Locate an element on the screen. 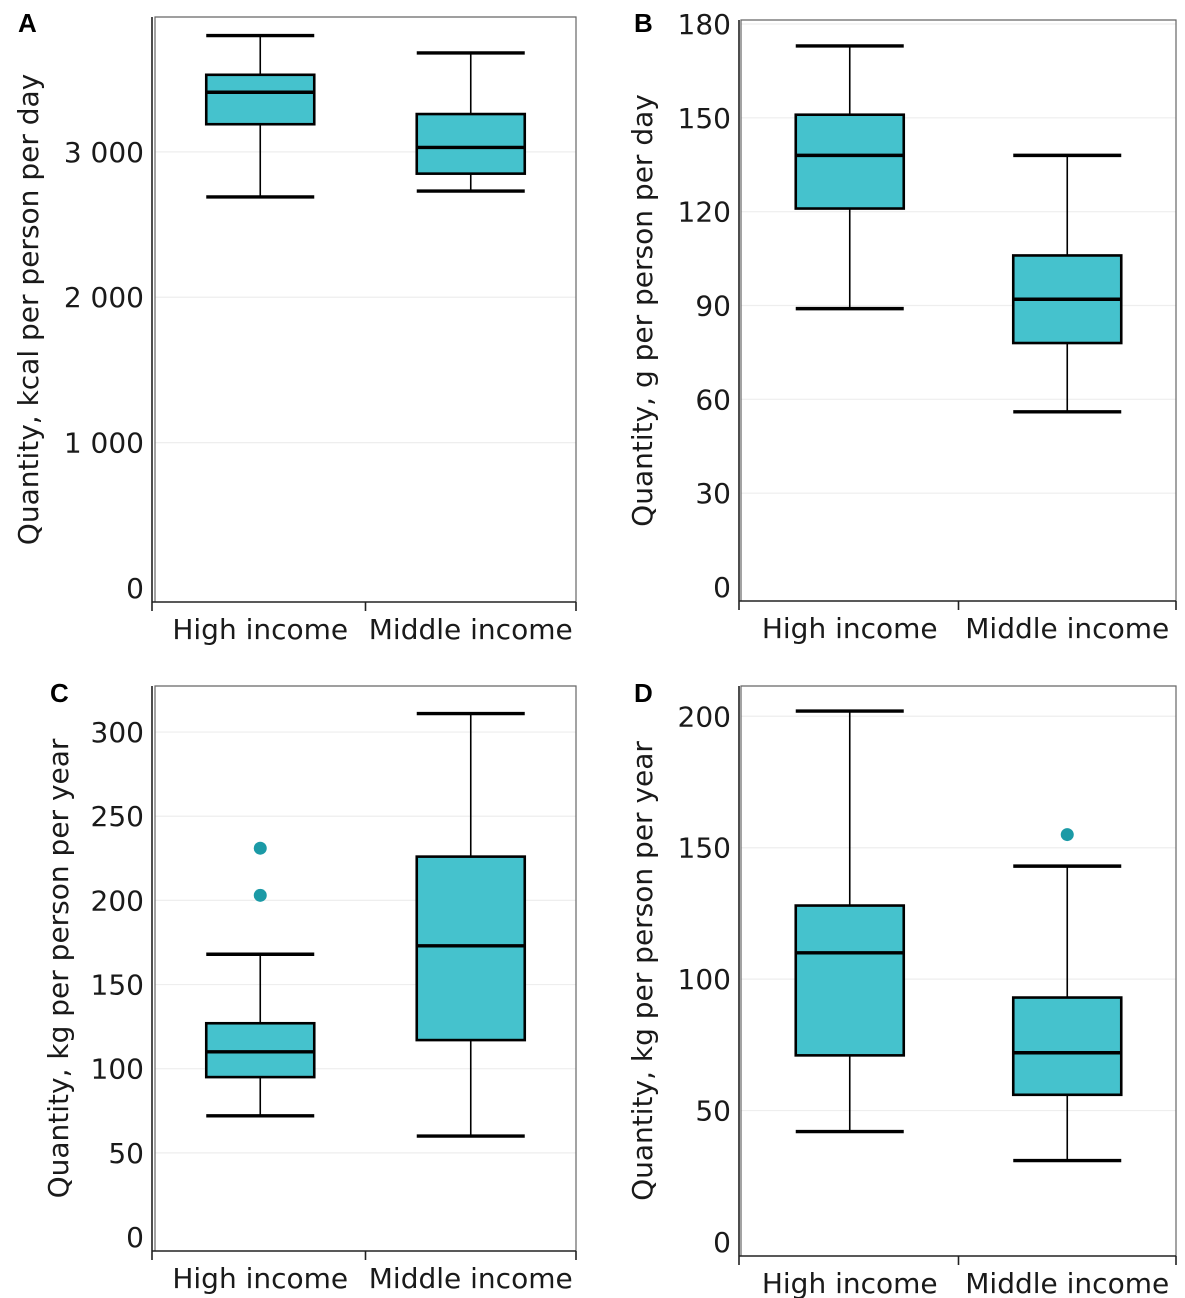 The width and height of the screenshot is (1185, 1298). panel-letter: C is located at coordinates (59, 693).